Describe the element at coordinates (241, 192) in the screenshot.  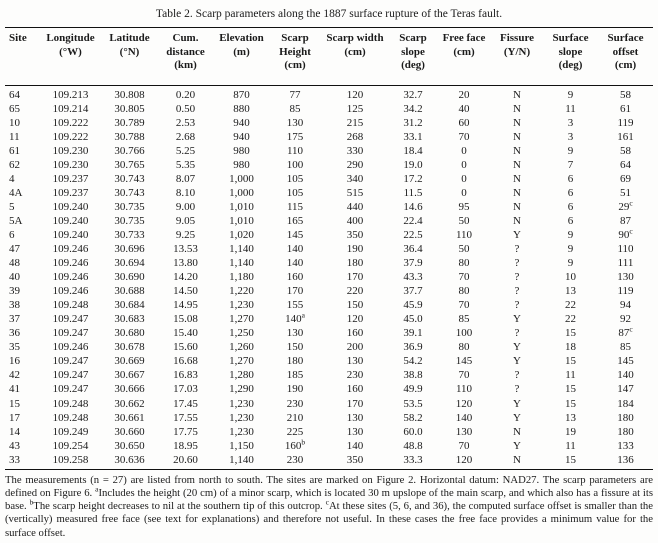
I see `cell-elevation: 1,000` at that location.